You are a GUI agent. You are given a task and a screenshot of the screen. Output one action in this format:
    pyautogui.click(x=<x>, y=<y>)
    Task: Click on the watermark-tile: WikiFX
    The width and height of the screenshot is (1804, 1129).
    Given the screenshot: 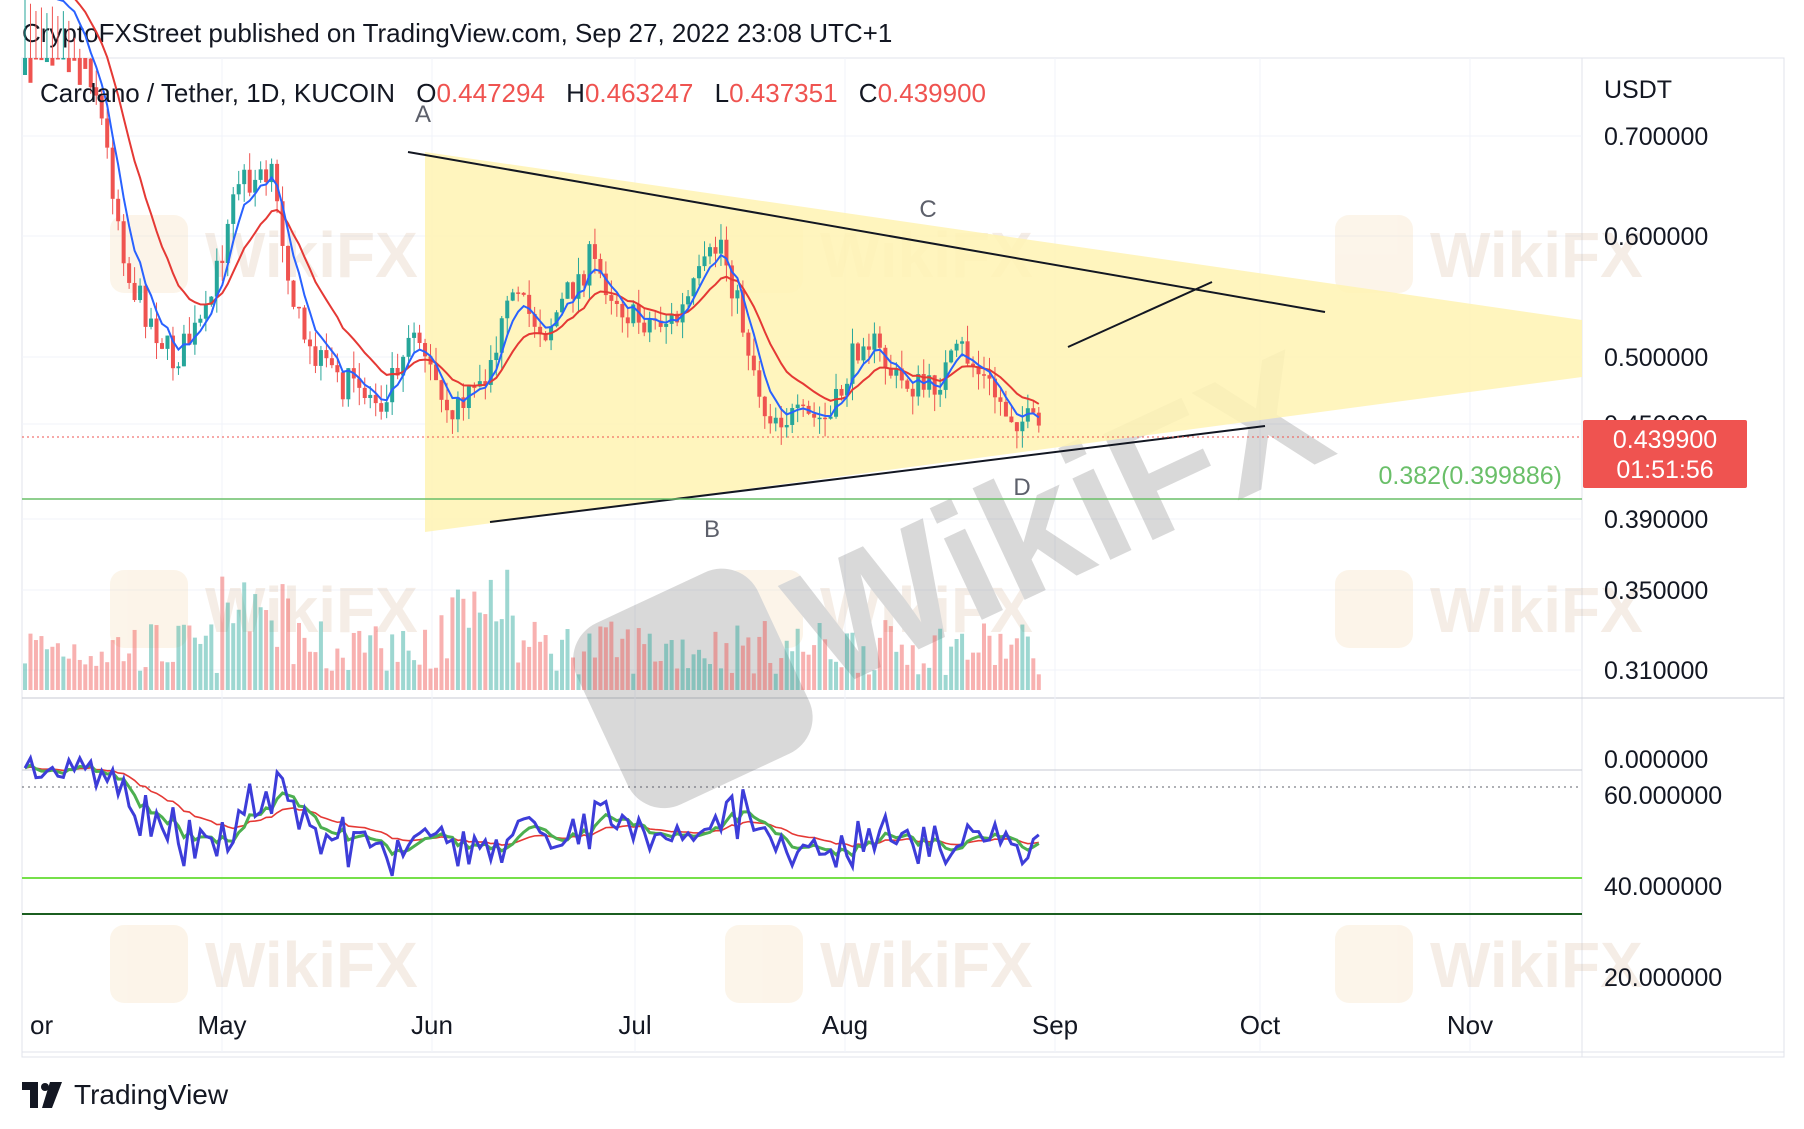 What is the action you would take?
    pyautogui.click(x=1489, y=254)
    